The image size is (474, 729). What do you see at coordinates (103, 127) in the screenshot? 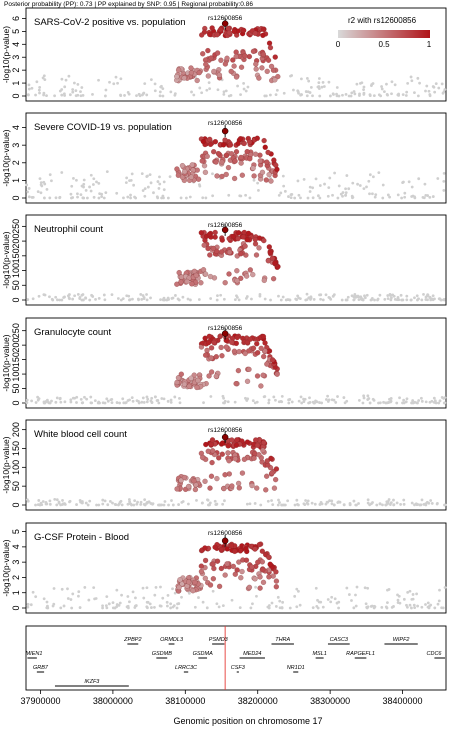
I see `panel-title: Severe COVID-19 vs. population` at bounding box center [103, 127].